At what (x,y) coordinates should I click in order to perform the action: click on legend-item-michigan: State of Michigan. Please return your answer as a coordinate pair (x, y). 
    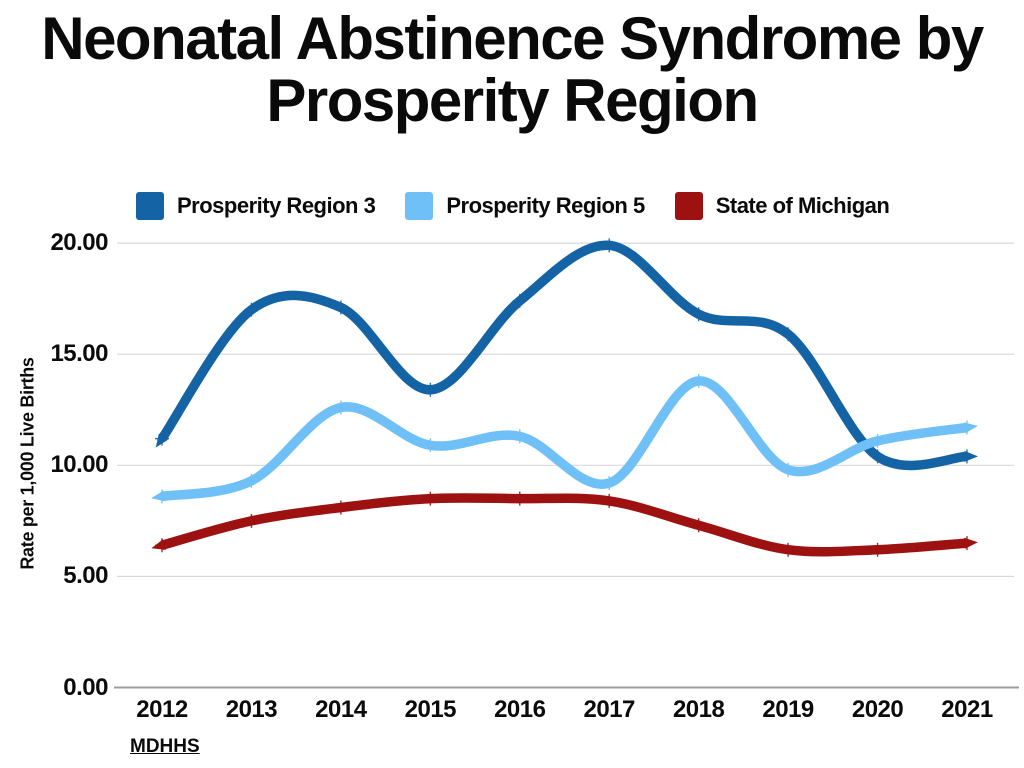
    Looking at the image, I should click on (782, 206).